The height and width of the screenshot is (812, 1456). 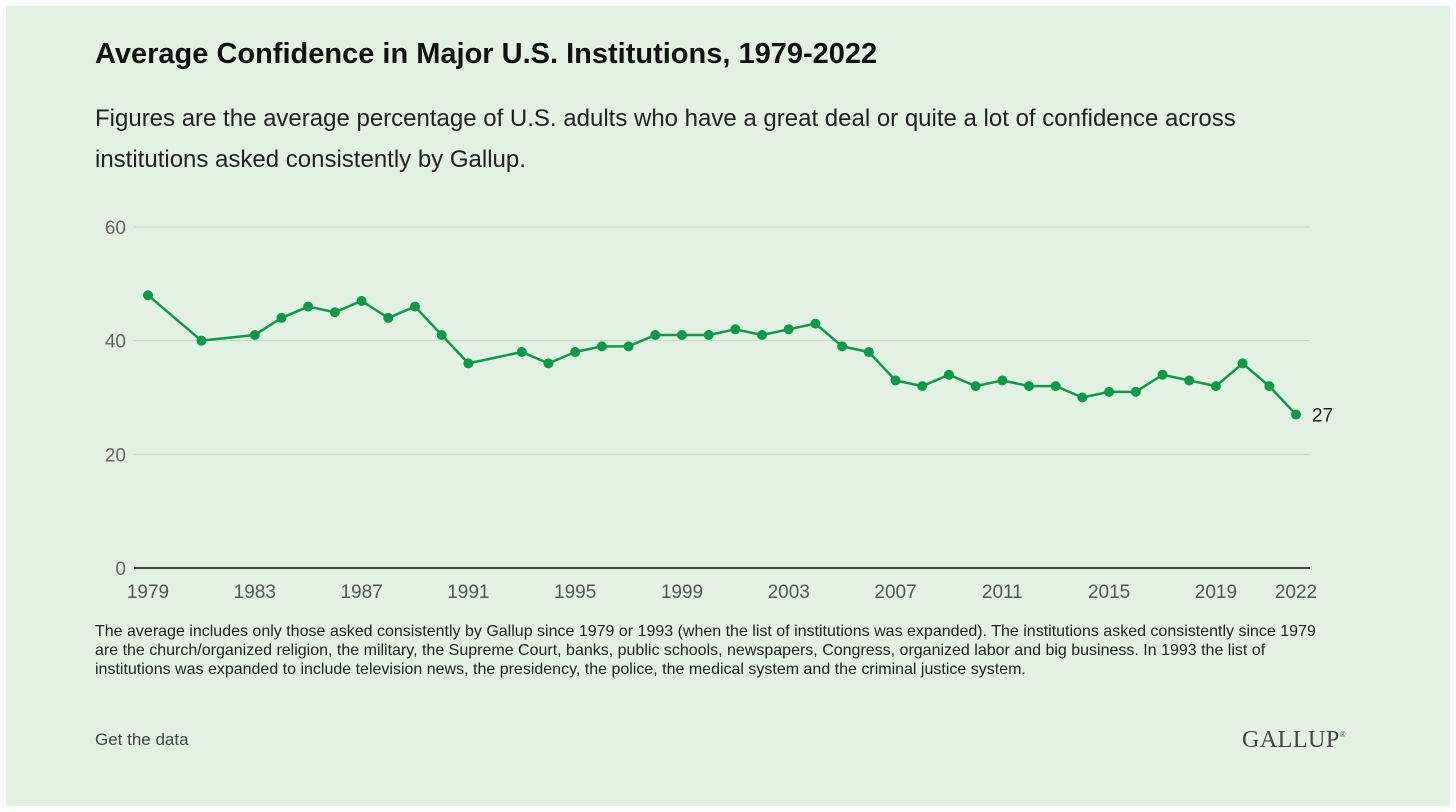 What do you see at coordinates (361, 300) in the screenshot?
I see `data-point-1987` at bounding box center [361, 300].